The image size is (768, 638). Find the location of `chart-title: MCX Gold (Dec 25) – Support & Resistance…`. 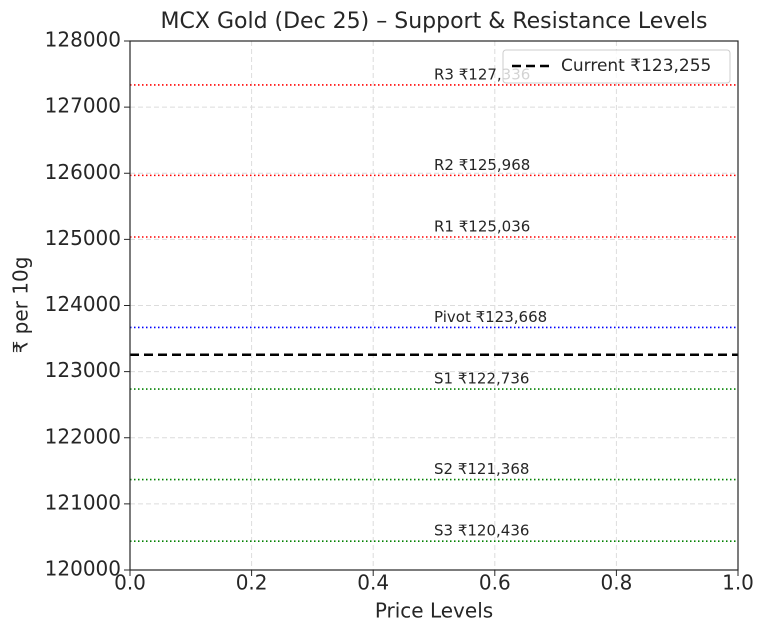

chart-title: MCX Gold (Dec 25) – Support & Resistance… is located at coordinates (434, 21).